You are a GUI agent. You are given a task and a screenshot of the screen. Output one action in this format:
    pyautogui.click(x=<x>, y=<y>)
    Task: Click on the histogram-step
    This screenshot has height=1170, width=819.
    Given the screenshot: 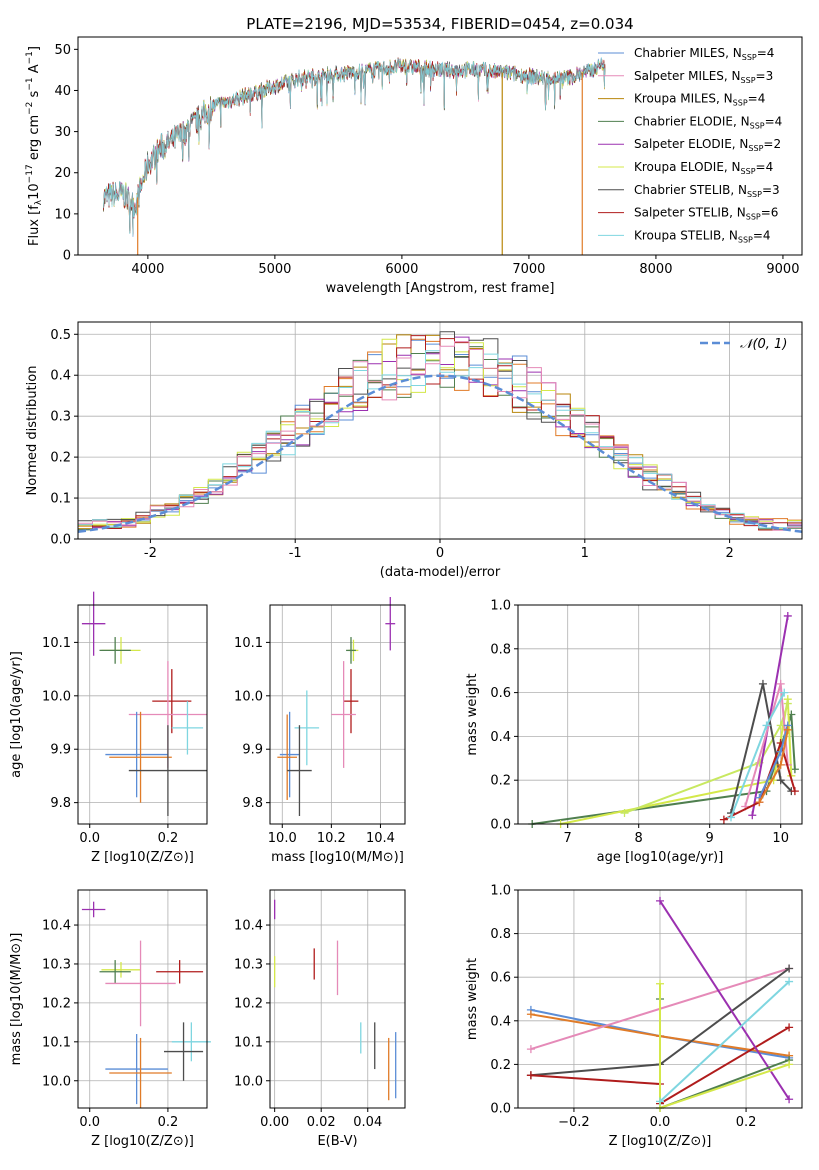 What is the action you would take?
    pyautogui.click(x=440, y=436)
    